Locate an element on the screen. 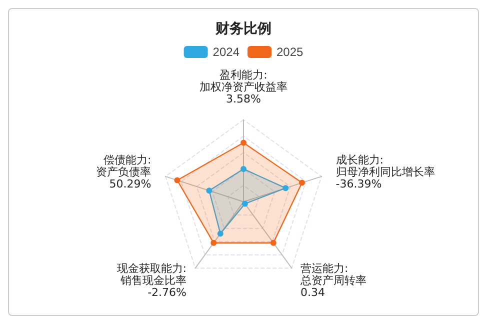 The height and width of the screenshot is (326, 489). chart-title: 财务比例 is located at coordinates (243, 29).